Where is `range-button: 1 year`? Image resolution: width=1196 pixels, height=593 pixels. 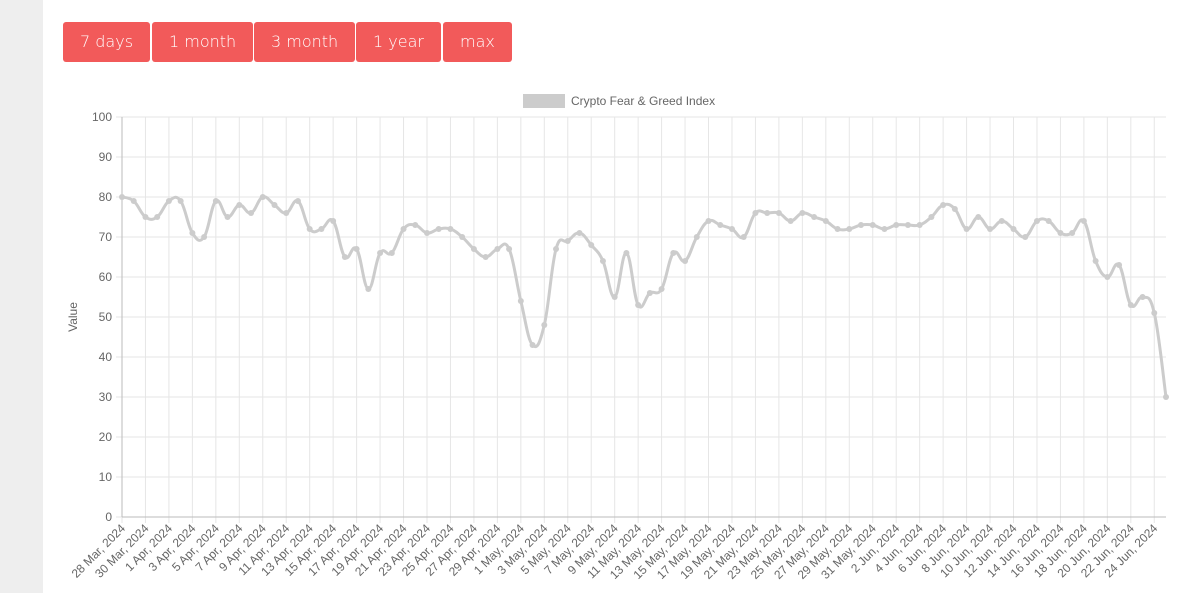
range-button: 1 year is located at coordinates (398, 42).